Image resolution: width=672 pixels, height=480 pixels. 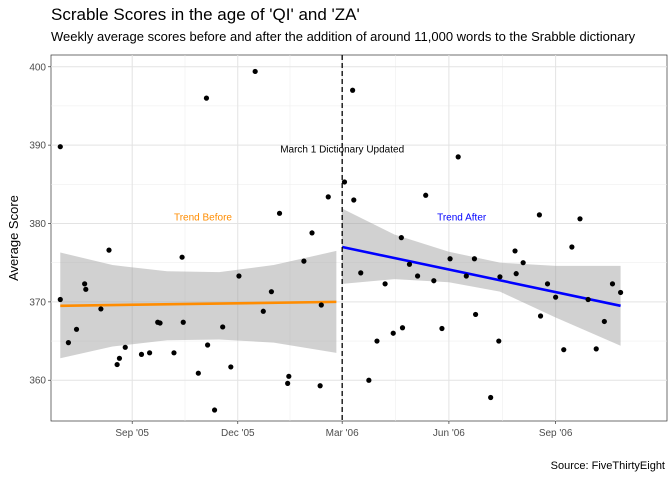 I want to click on trend-lines, so click(x=340, y=276).